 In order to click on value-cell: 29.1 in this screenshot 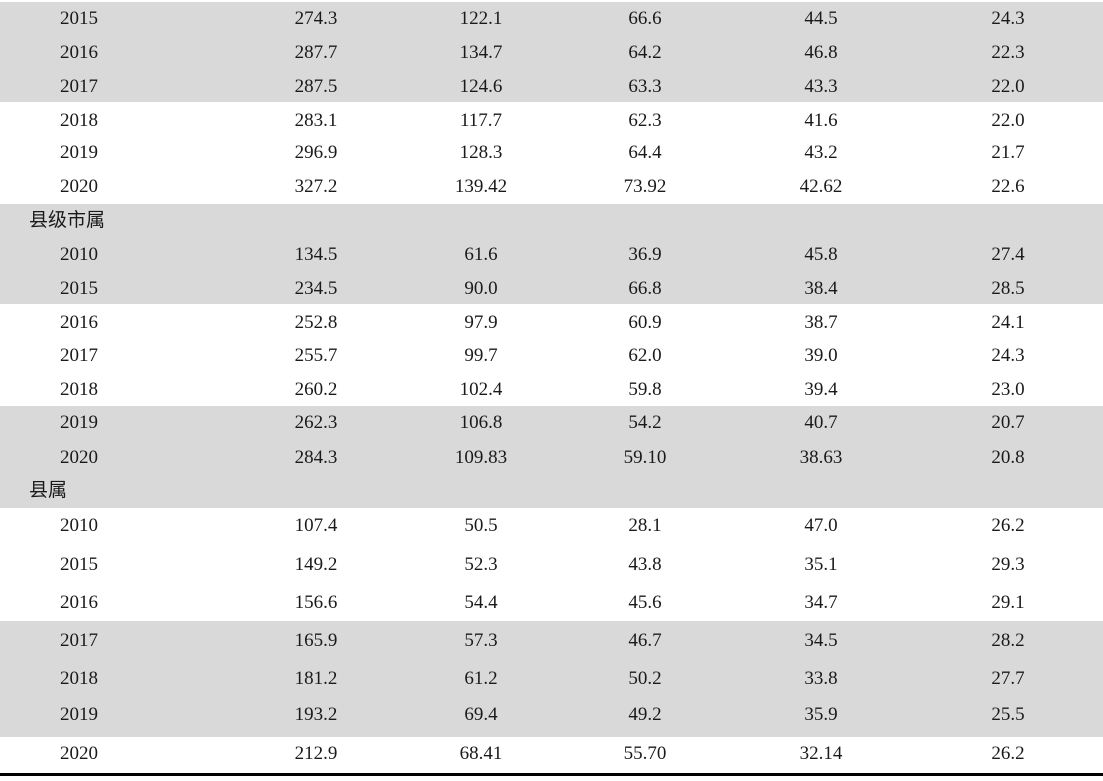, I will do `click(1008, 602)`.